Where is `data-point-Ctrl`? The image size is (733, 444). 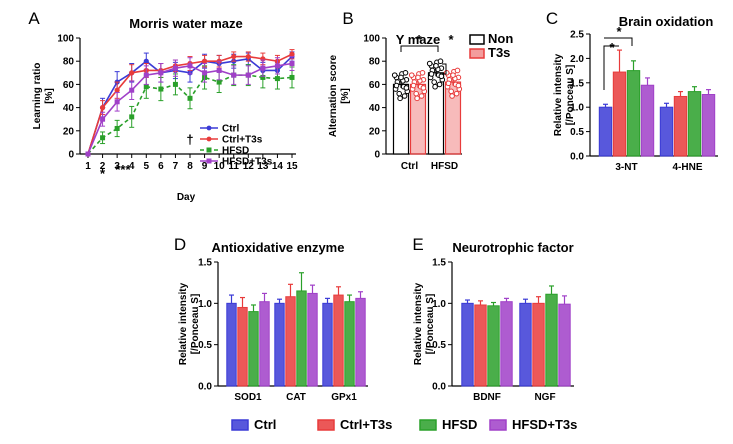 data-point-Ctrl is located at coordinates (146, 61).